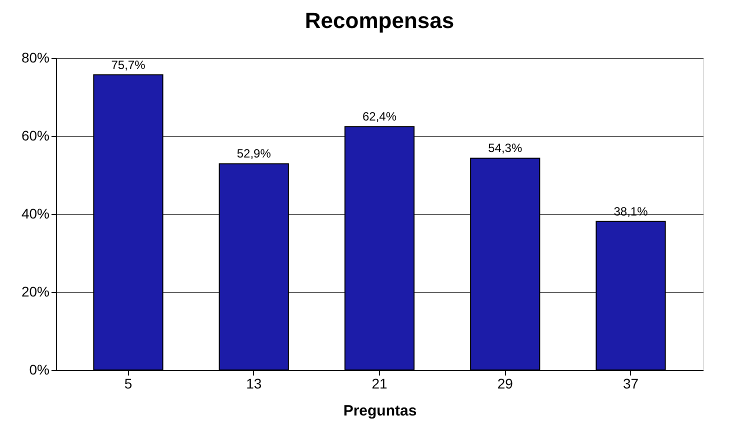  Describe the element at coordinates (379, 20) in the screenshot. I see `chart-title: Recompensas` at that location.